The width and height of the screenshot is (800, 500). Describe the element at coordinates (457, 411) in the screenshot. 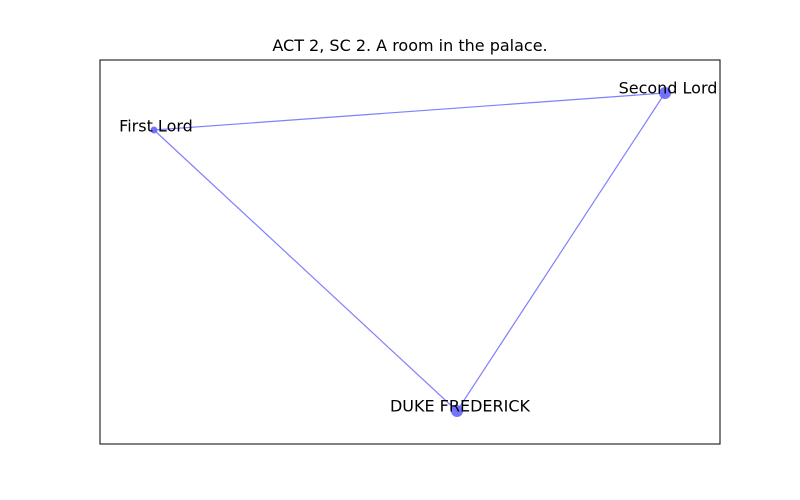

I see `node-duke-frederick` at that location.